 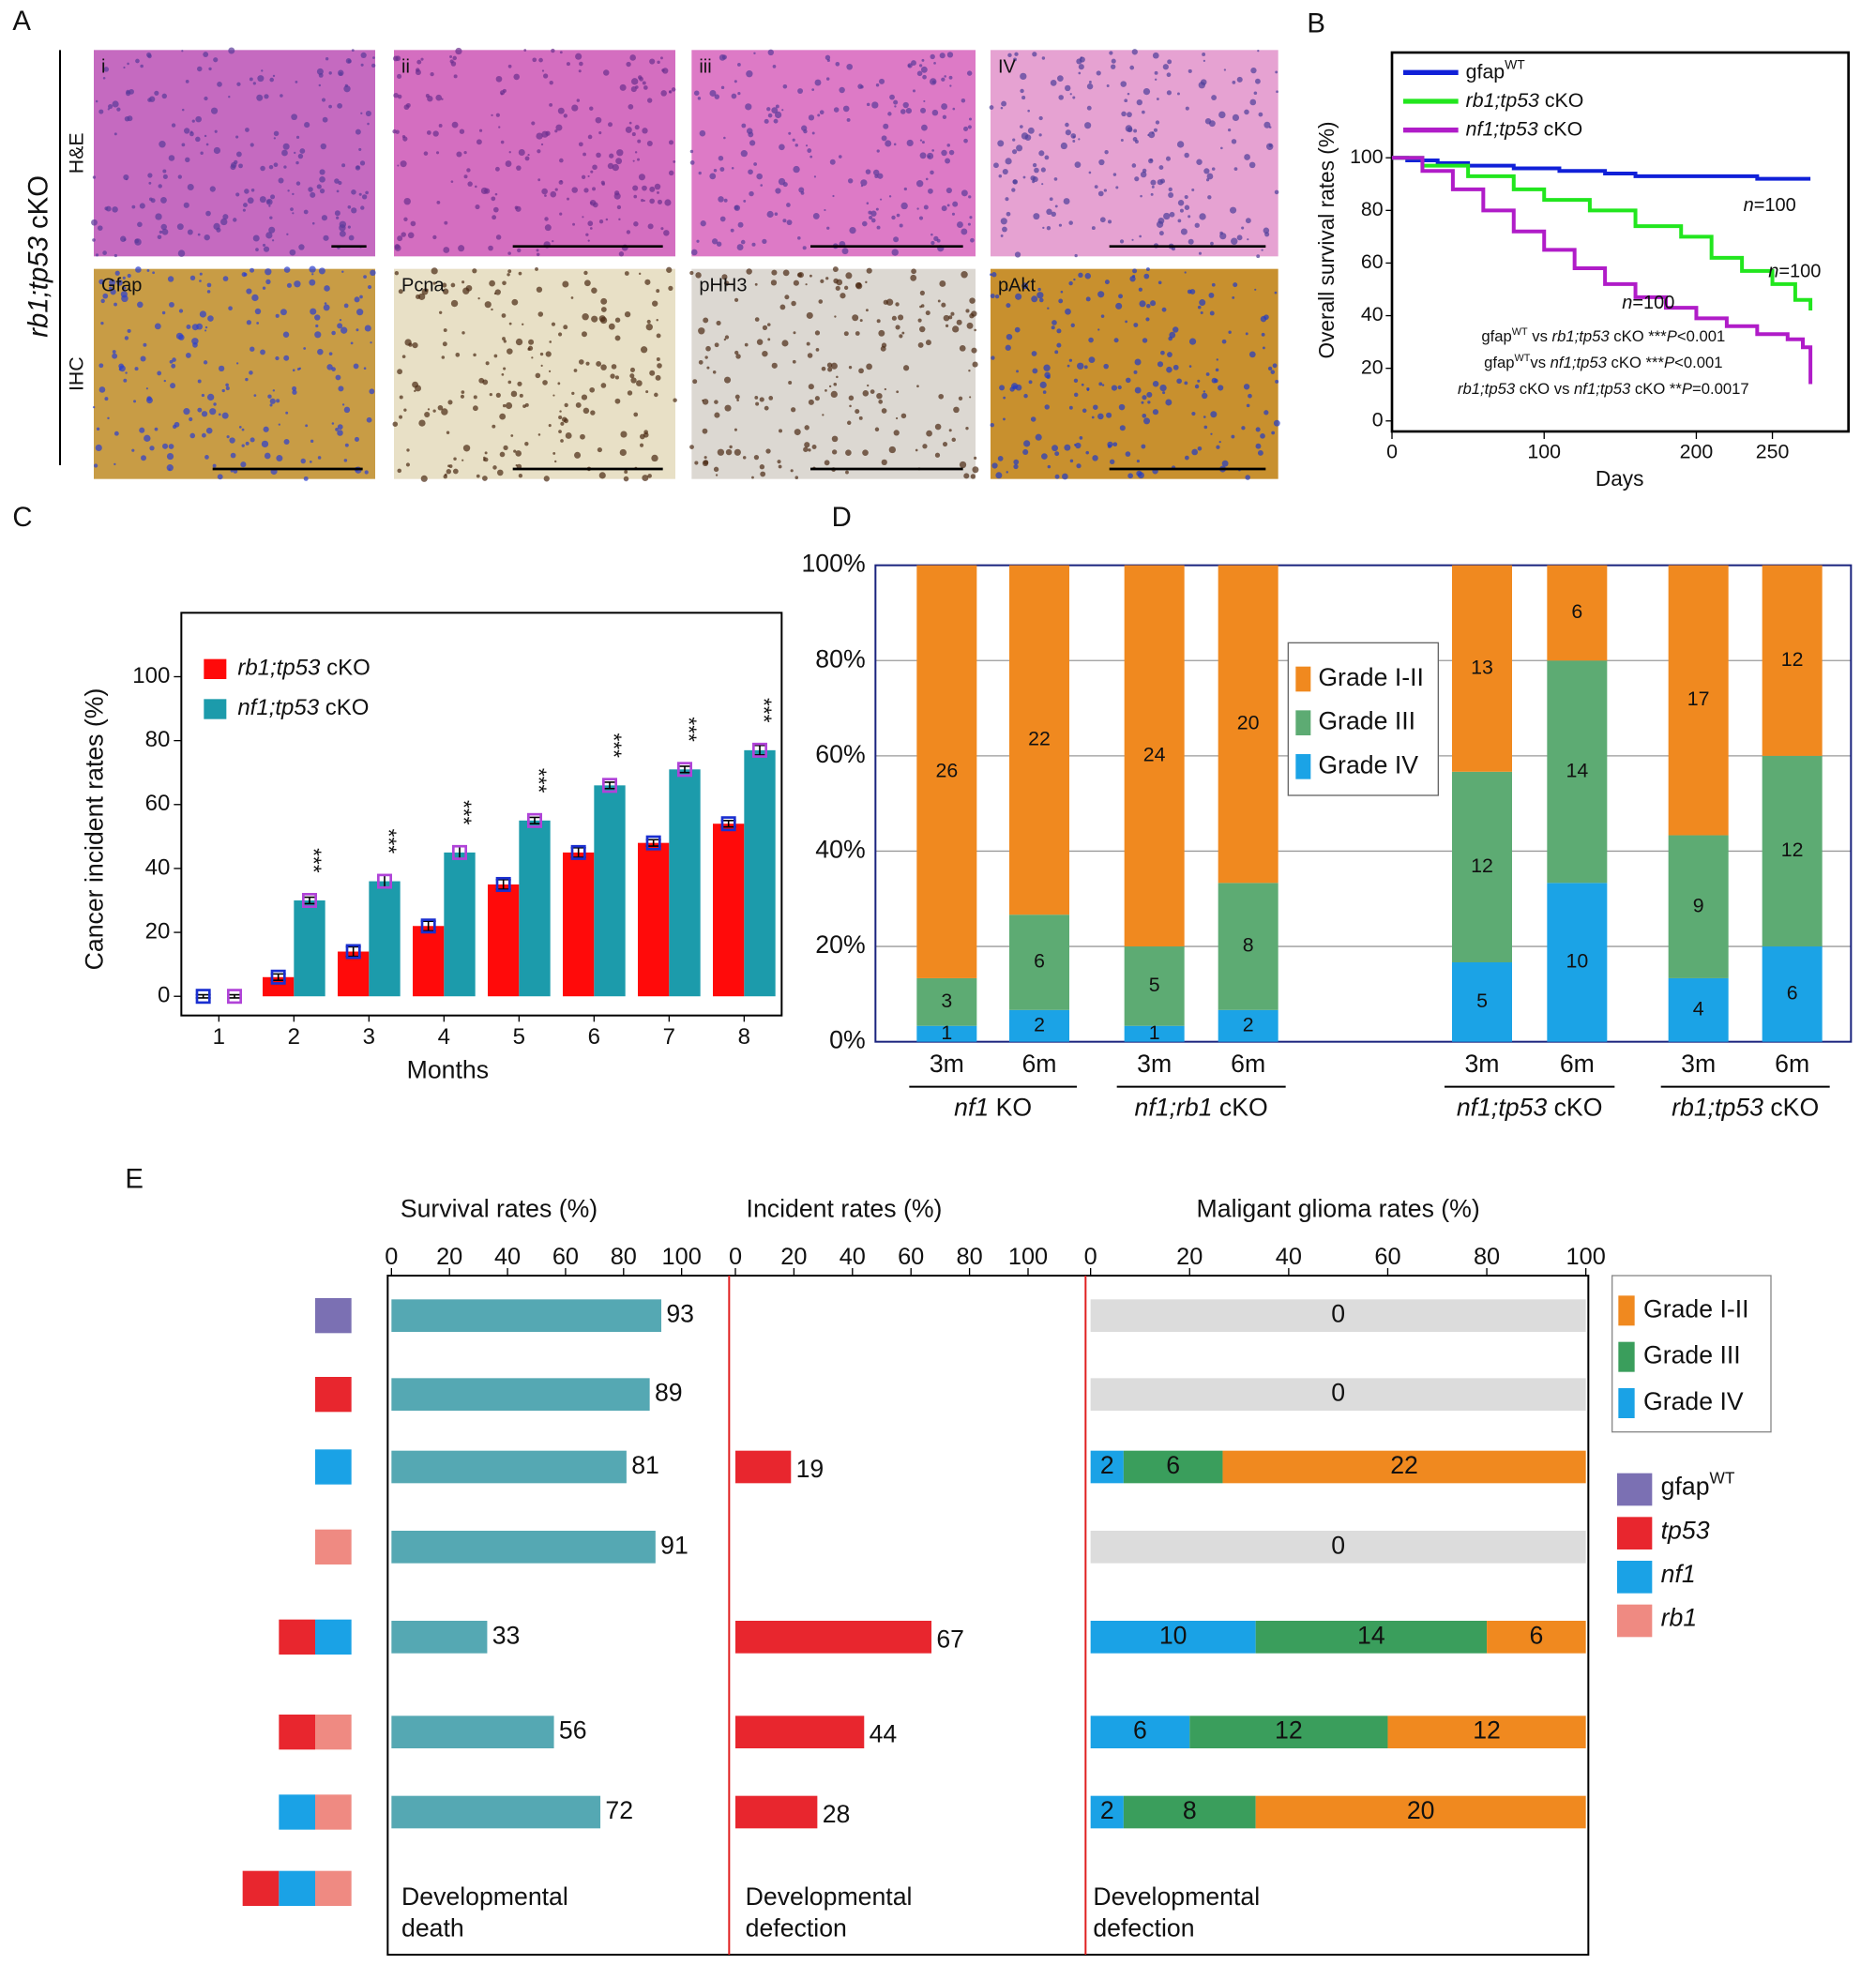 I want to click on x-tick-label: 0, so click(x=735, y=1257).